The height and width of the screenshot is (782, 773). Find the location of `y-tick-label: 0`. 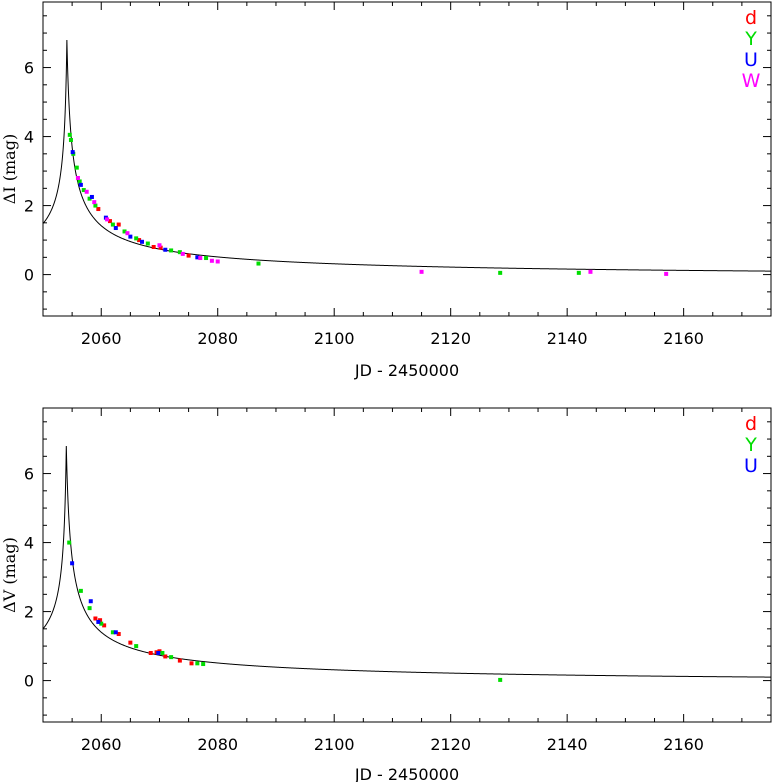

y-tick-label: 0 is located at coordinates (29, 275).